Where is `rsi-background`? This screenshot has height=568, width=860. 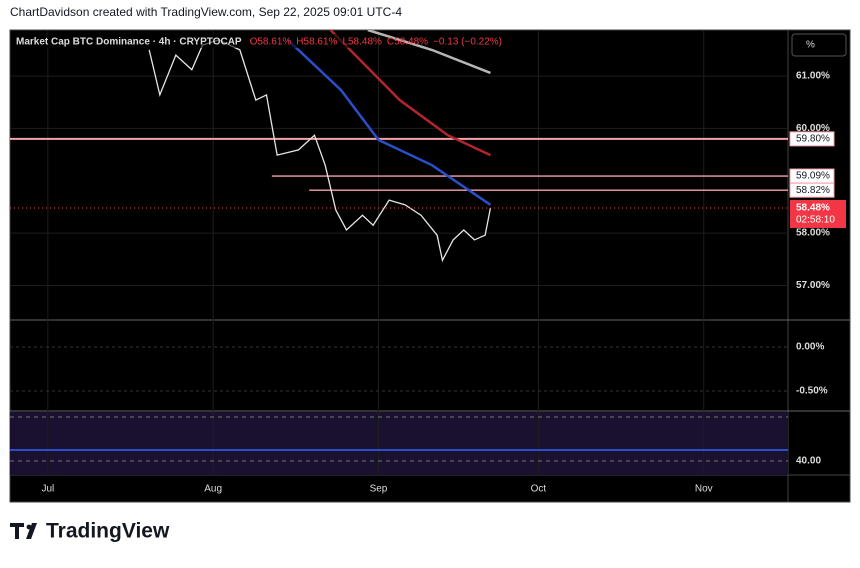 rsi-background is located at coordinates (399, 443).